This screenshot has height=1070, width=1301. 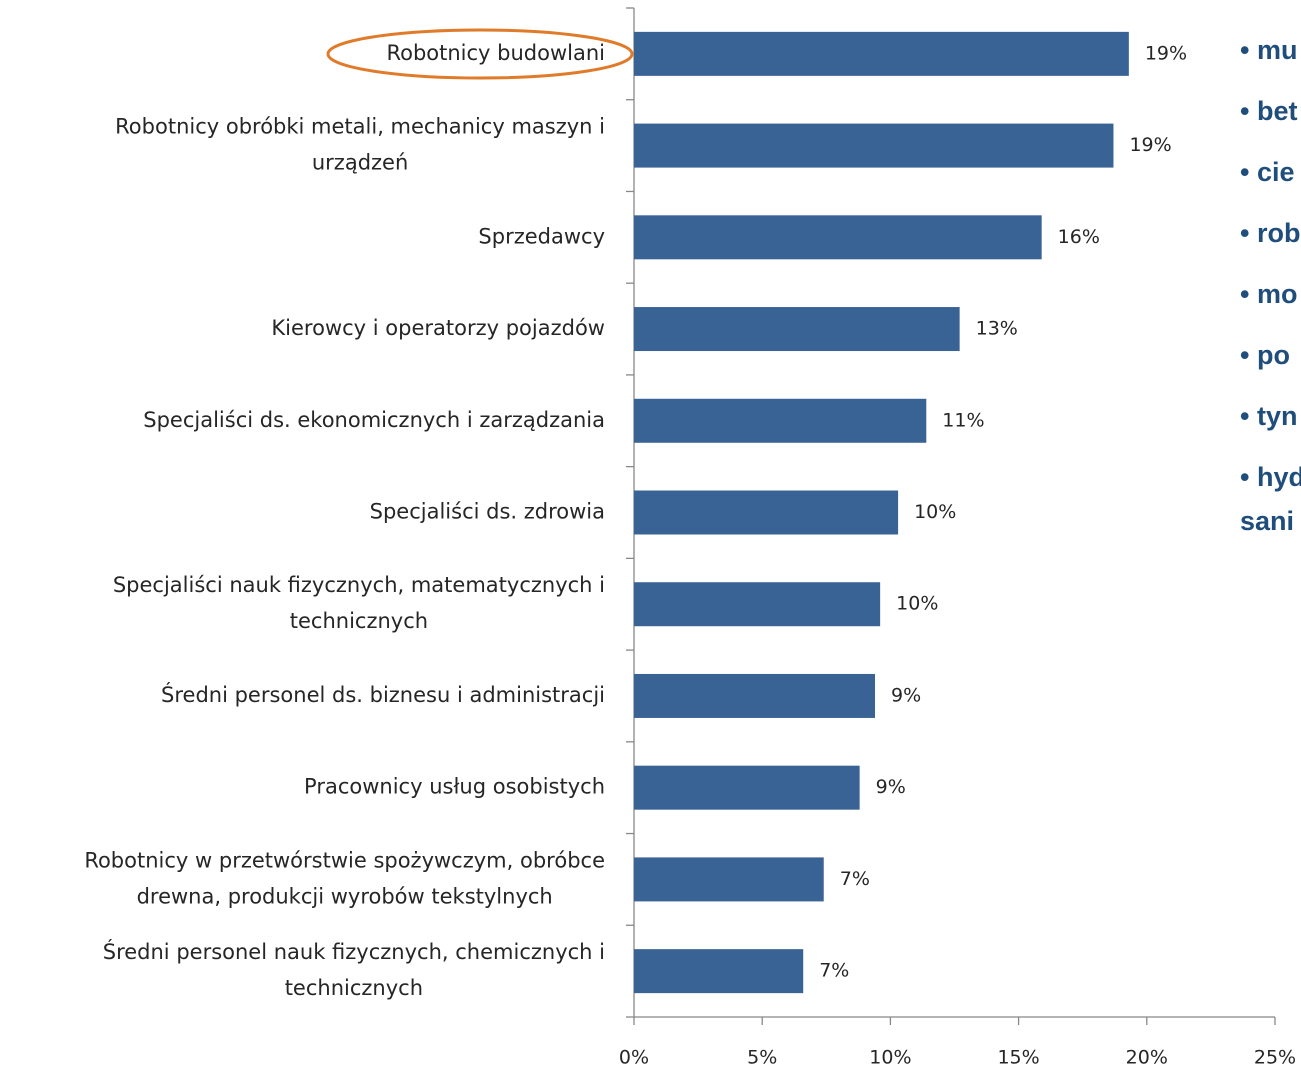 What do you see at coordinates (1270, 233) in the screenshot?
I see `annotation: • rob` at bounding box center [1270, 233].